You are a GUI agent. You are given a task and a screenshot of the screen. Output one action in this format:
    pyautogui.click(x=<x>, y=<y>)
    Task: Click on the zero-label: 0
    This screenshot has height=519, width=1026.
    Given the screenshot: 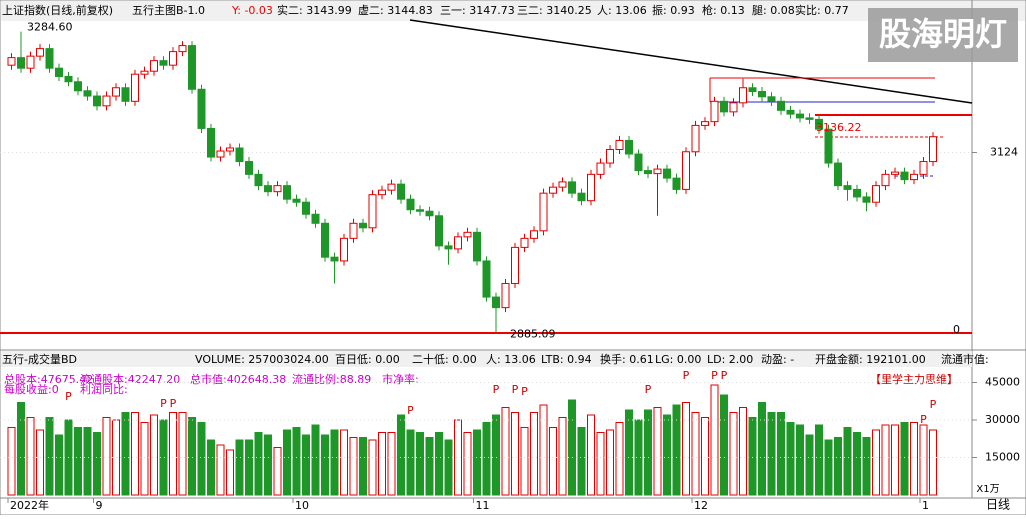 What is the action you would take?
    pyautogui.click(x=956, y=329)
    